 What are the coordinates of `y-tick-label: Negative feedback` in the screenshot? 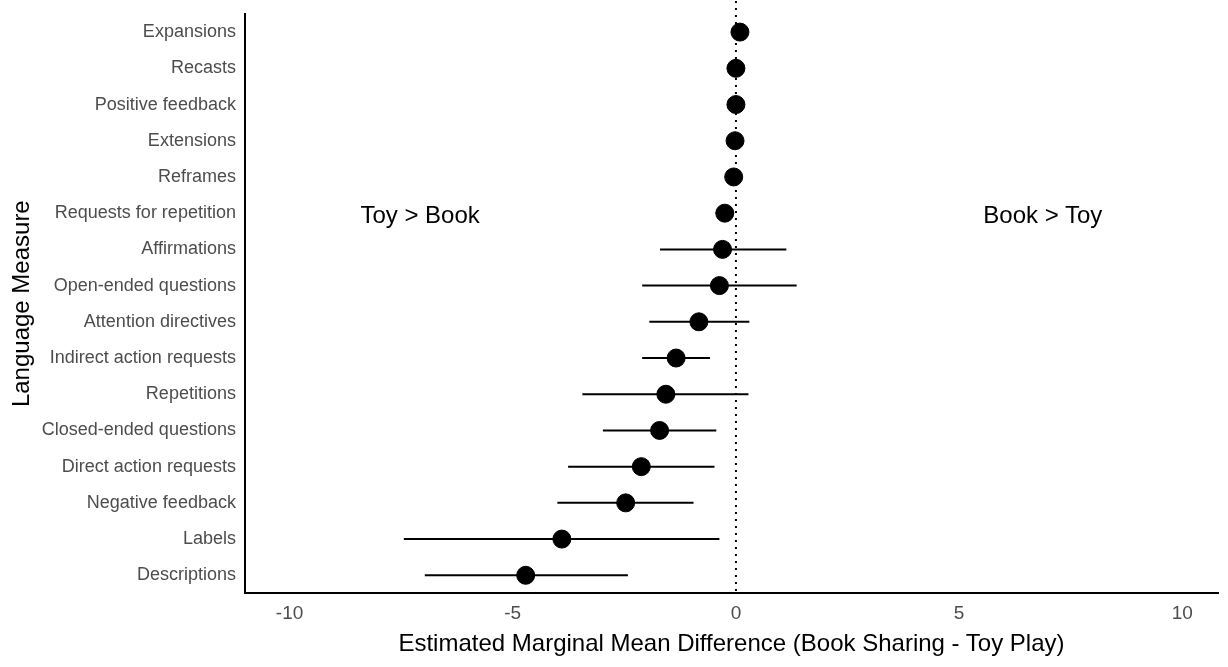 It's located at (161, 501).